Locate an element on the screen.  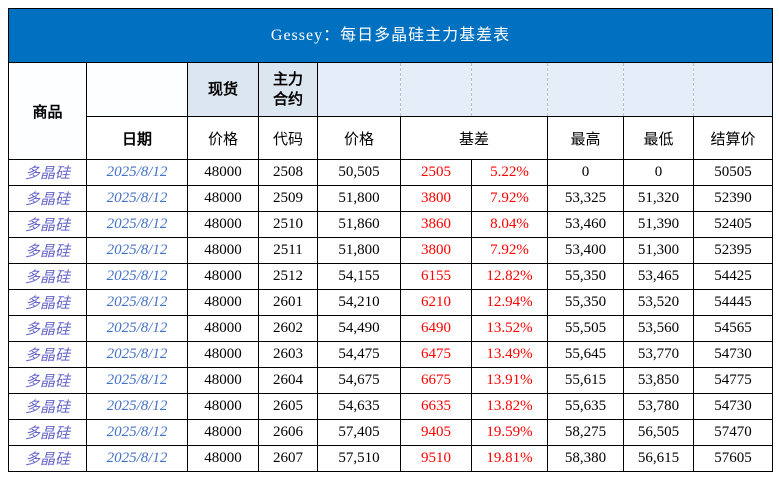
header-strip-above-price is located at coordinates (359, 89).